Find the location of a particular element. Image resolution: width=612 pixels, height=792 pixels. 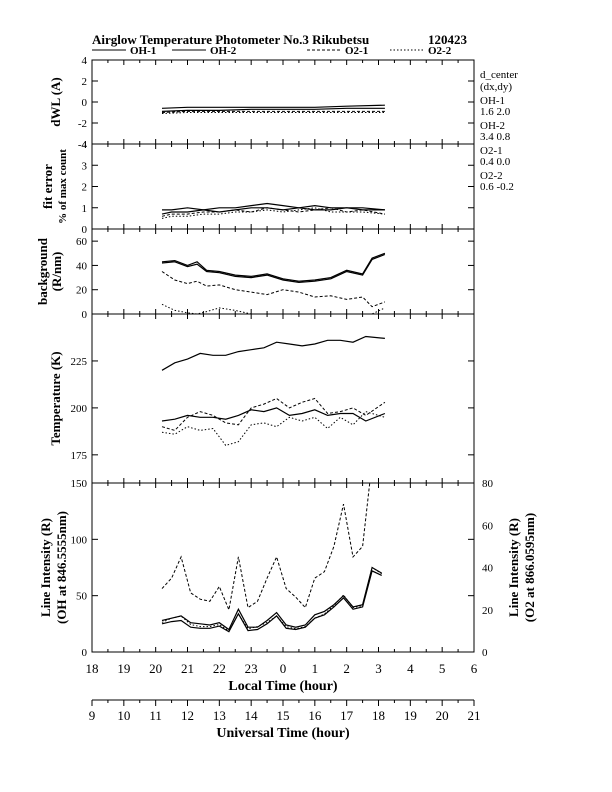

ut-tick-label: 19 is located at coordinates (410, 715).